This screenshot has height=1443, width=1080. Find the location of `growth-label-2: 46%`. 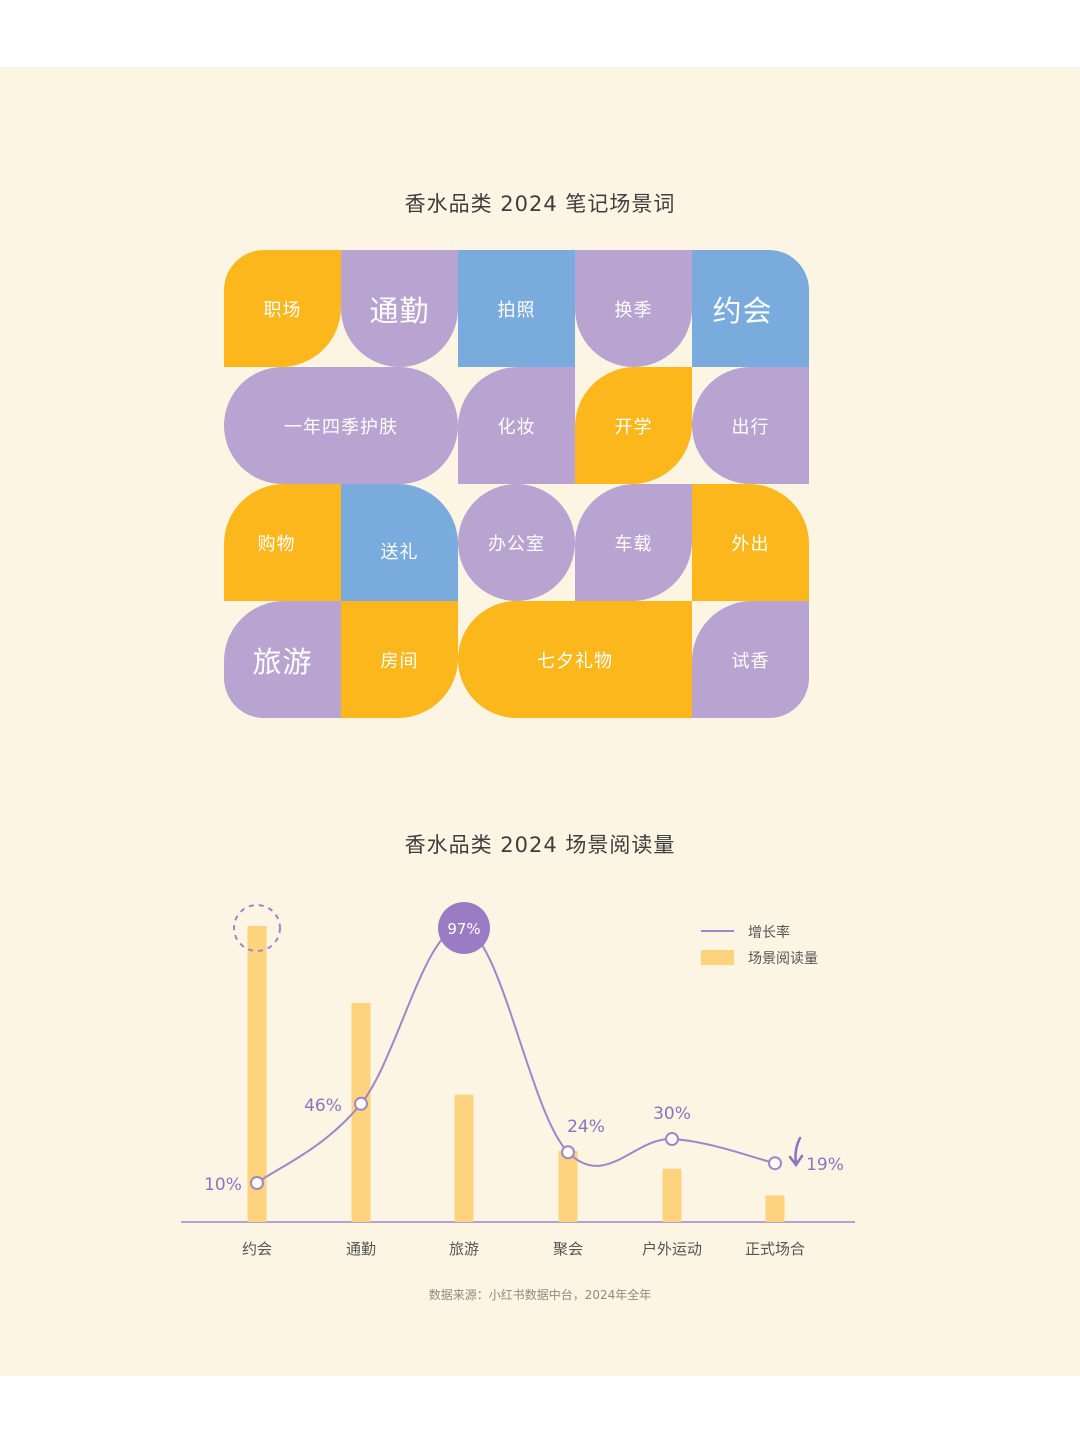

growth-label-2: 46% is located at coordinates (323, 1106).